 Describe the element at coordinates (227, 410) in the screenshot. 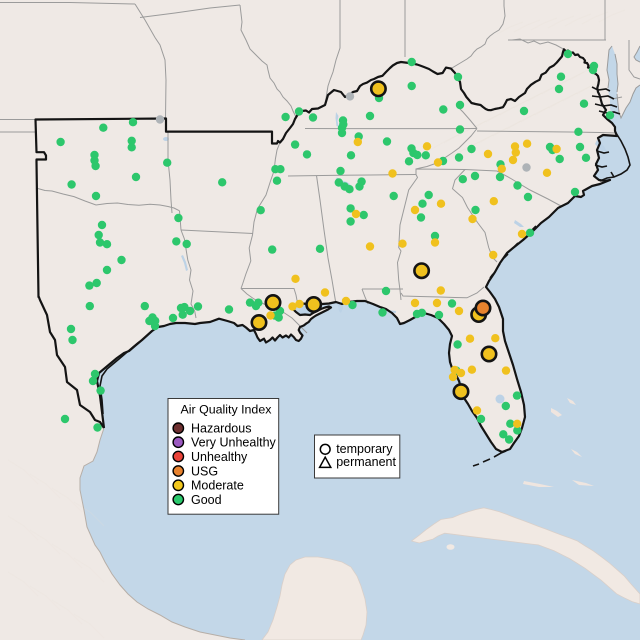

I see `svg-text: Air Quality Index` at that location.